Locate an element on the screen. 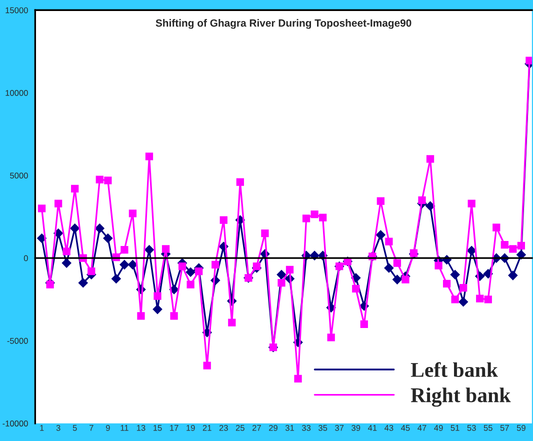  y-tick-label: 15000 is located at coordinates (17, 10).